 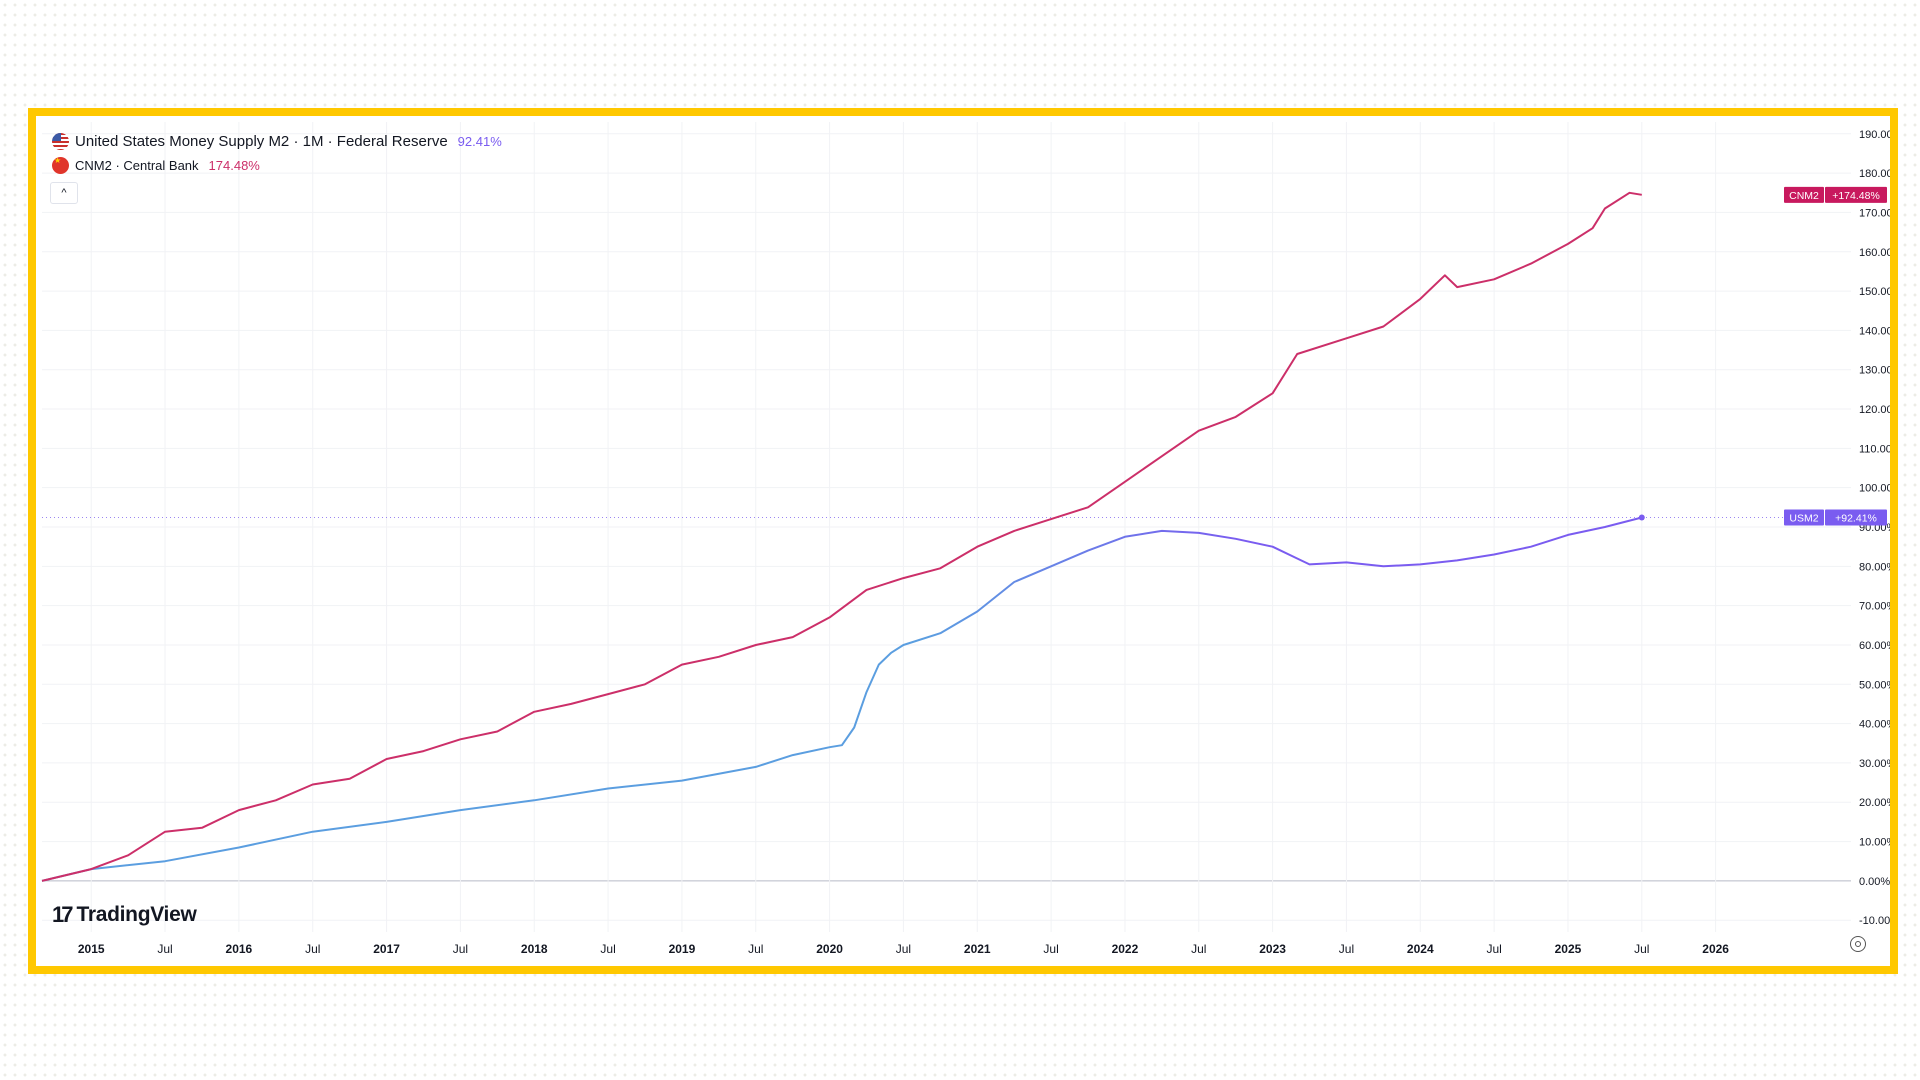 I want to click on x-tick-label: 2024, so click(x=1420, y=949).